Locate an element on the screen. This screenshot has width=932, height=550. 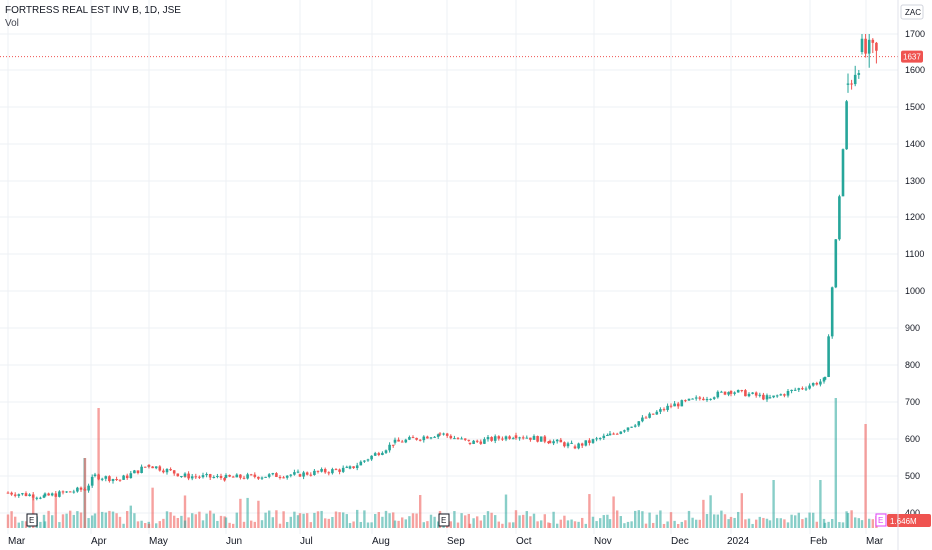
volume-badge-label: 1.646M is located at coordinates (903, 521).